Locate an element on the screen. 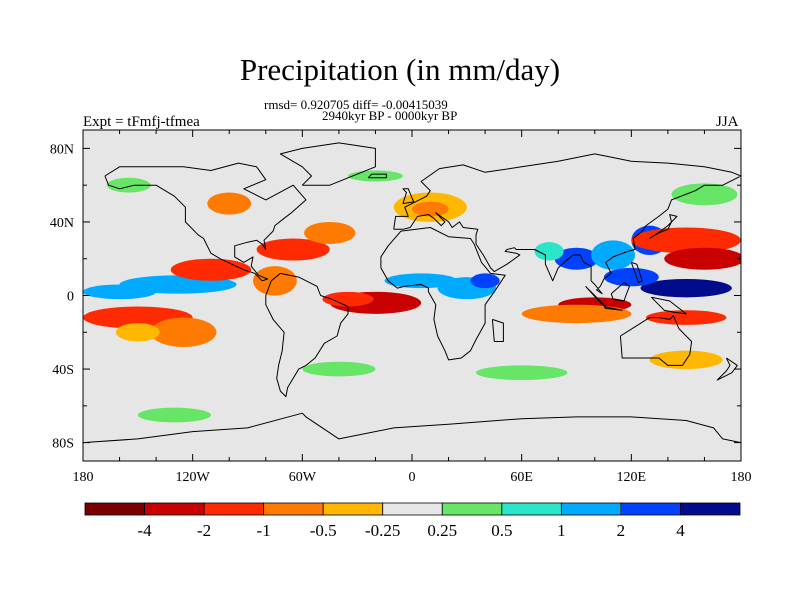 The image size is (800, 600). colorbar-label-4: -0.25 is located at coordinates (382, 530).